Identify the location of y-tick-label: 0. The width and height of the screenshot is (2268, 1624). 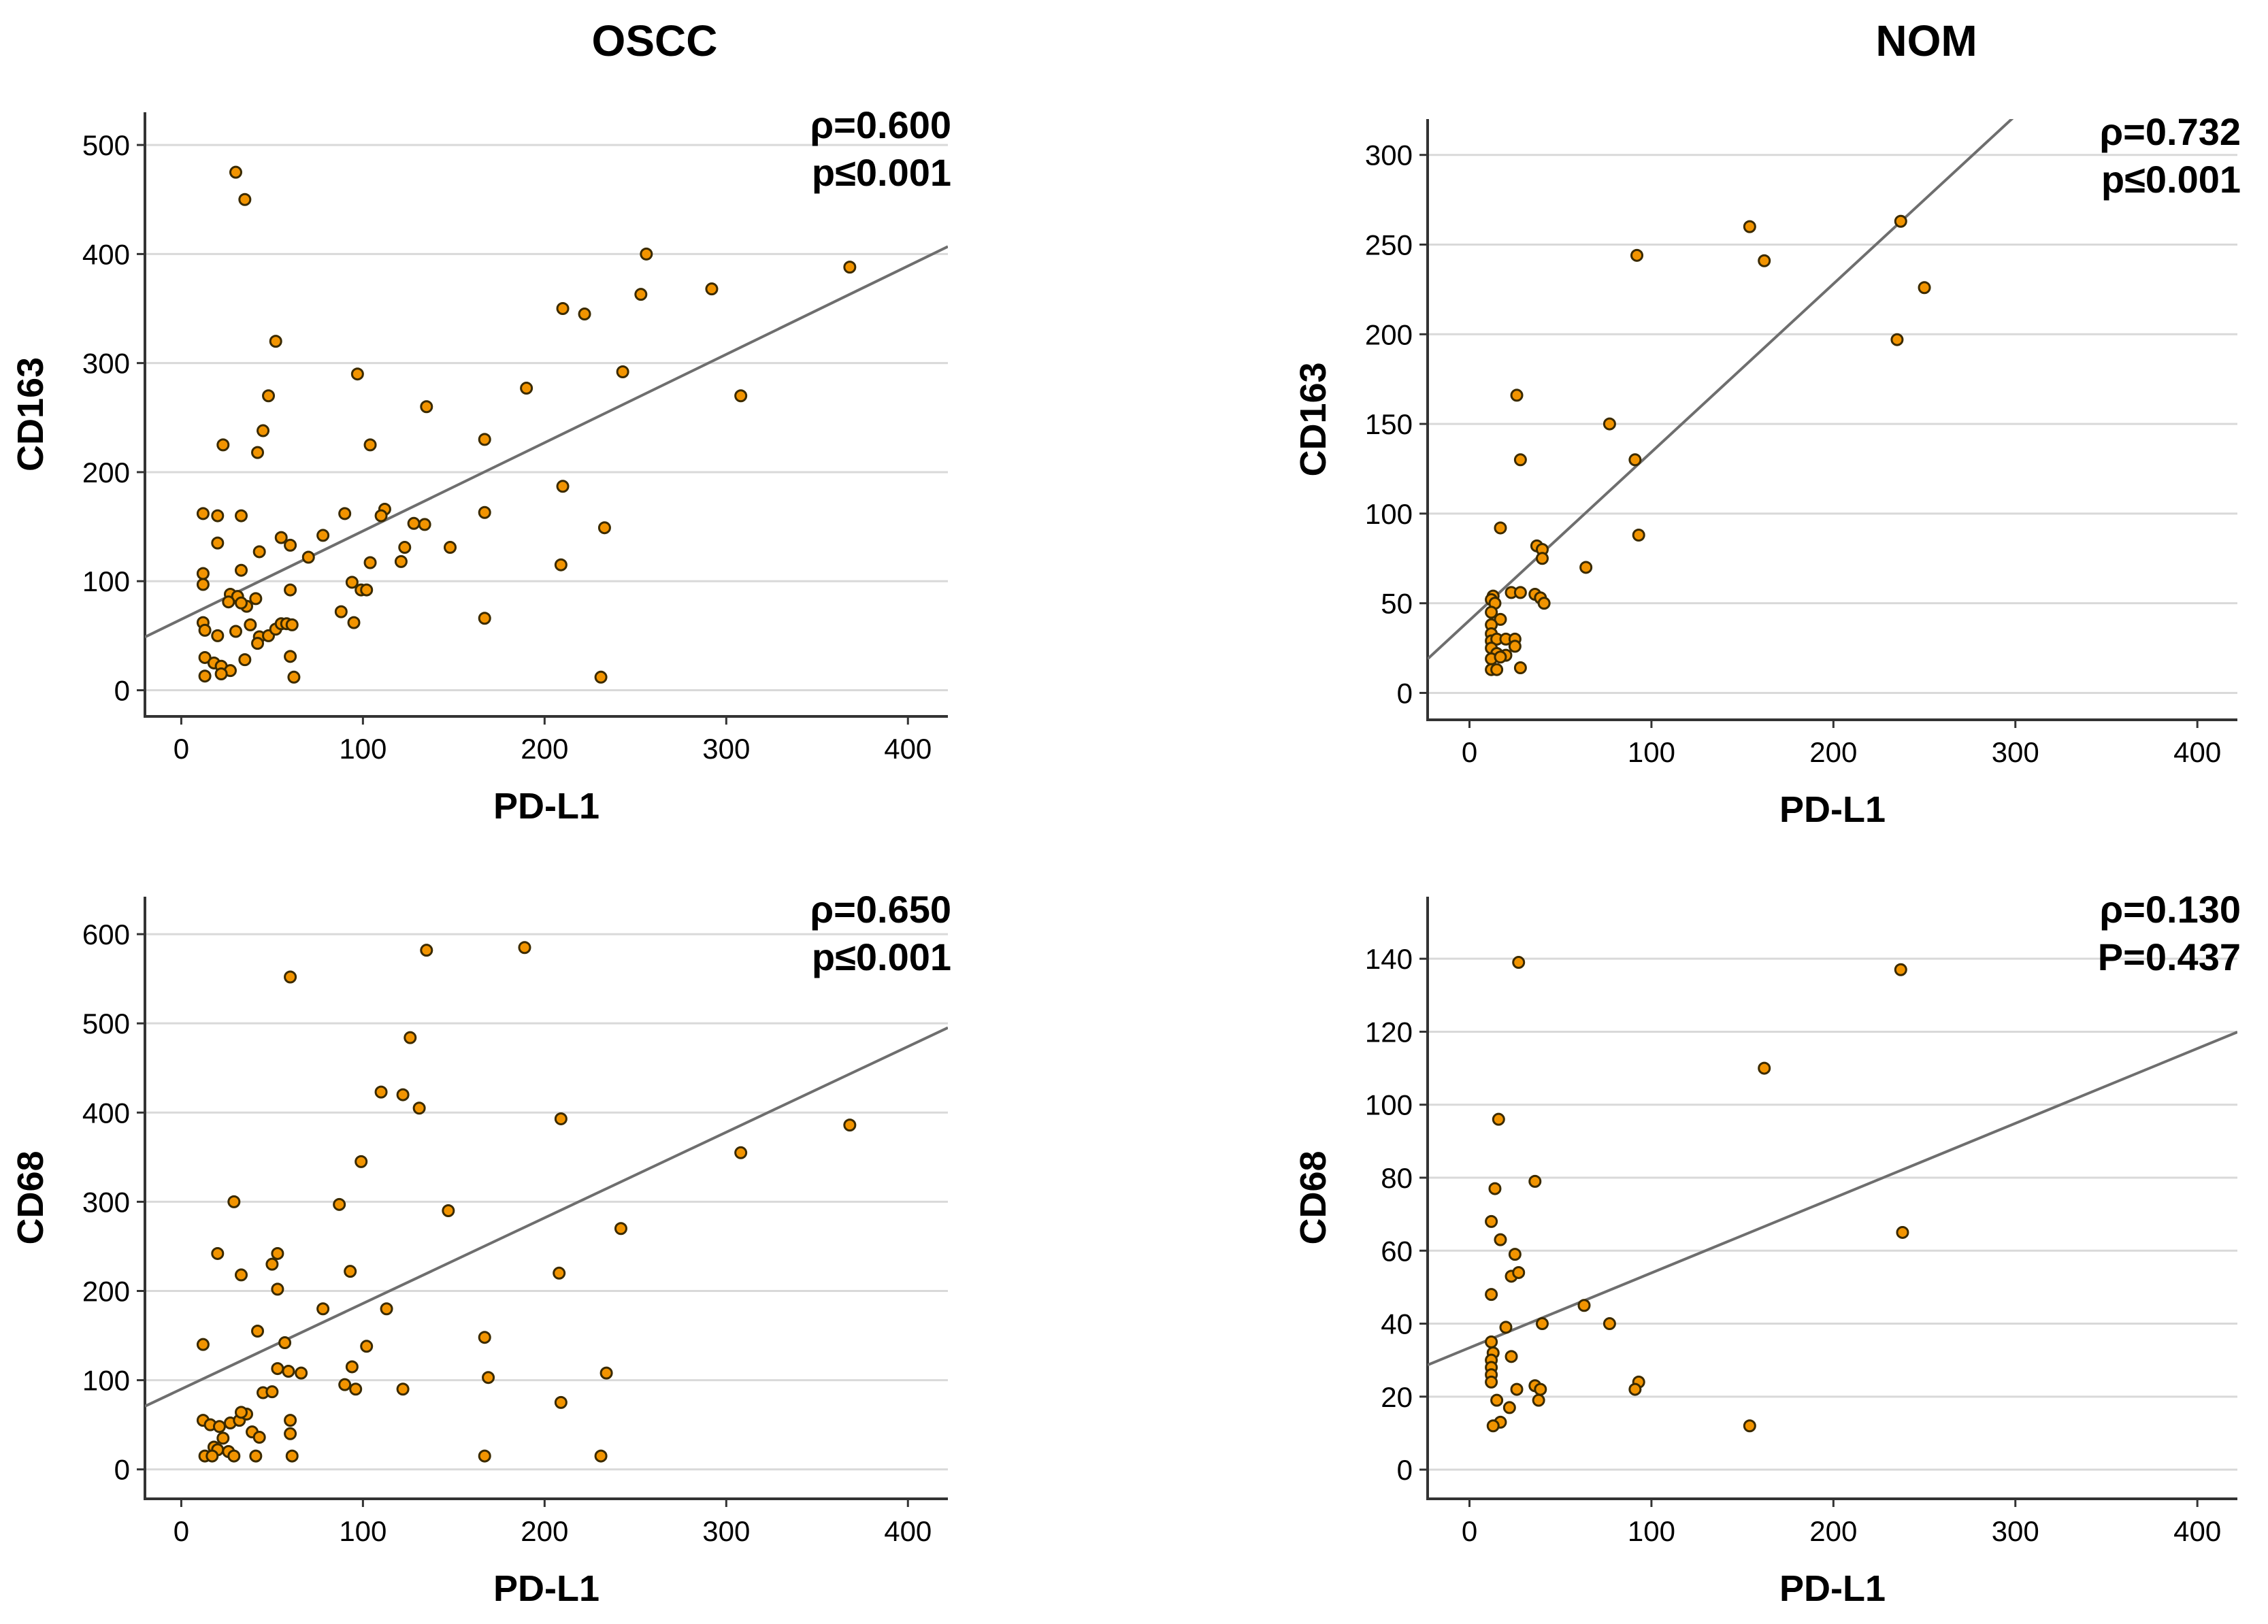
(1405, 1470).